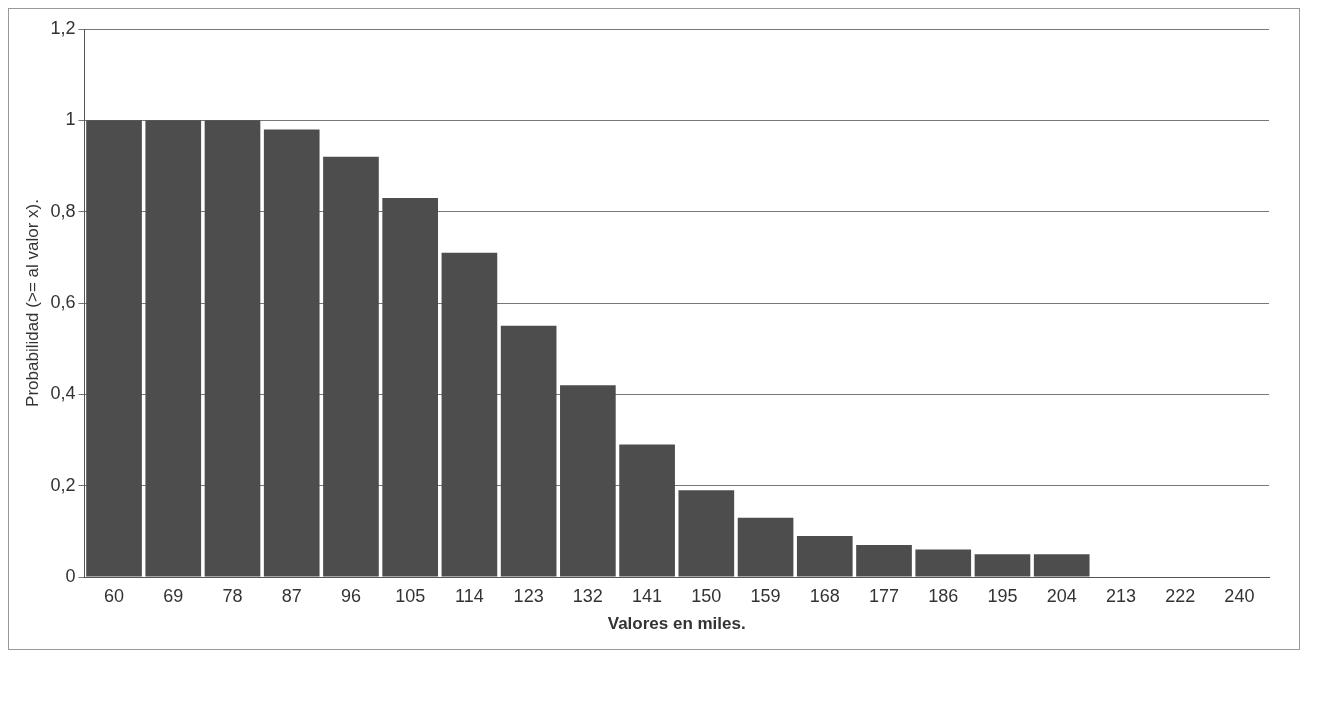 The image size is (1324, 702). Describe the element at coordinates (70, 119) in the screenshot. I see `y-tick-label: 1` at that location.